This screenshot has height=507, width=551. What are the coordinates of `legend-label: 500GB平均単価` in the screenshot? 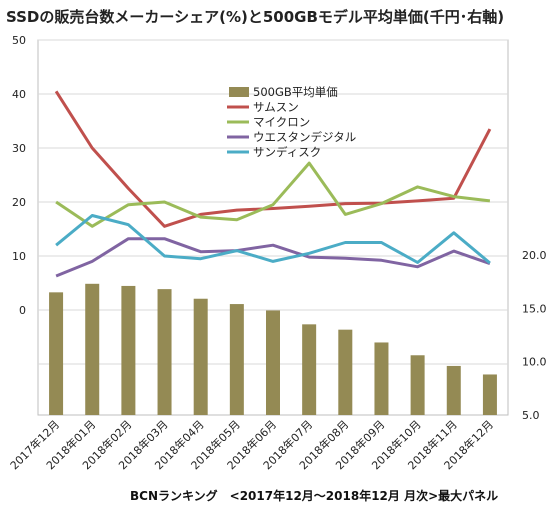 It's located at (295, 92).